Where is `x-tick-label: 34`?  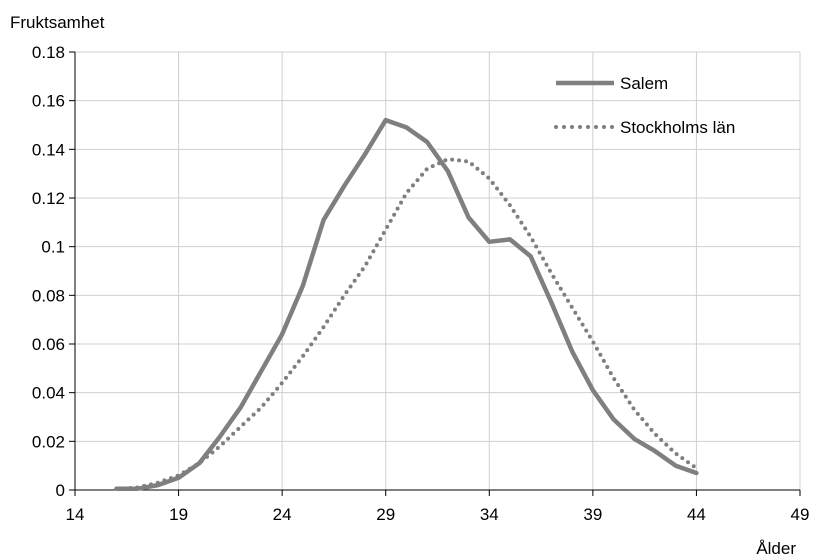
x-tick-label: 34 is located at coordinates (489, 514).